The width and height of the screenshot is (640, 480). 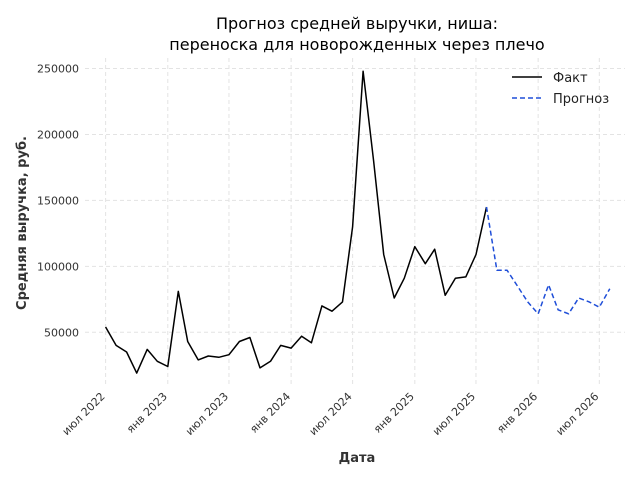 I want to click on chart-title-line-2: переноска для новорожденных через плечо, so click(x=356, y=44).